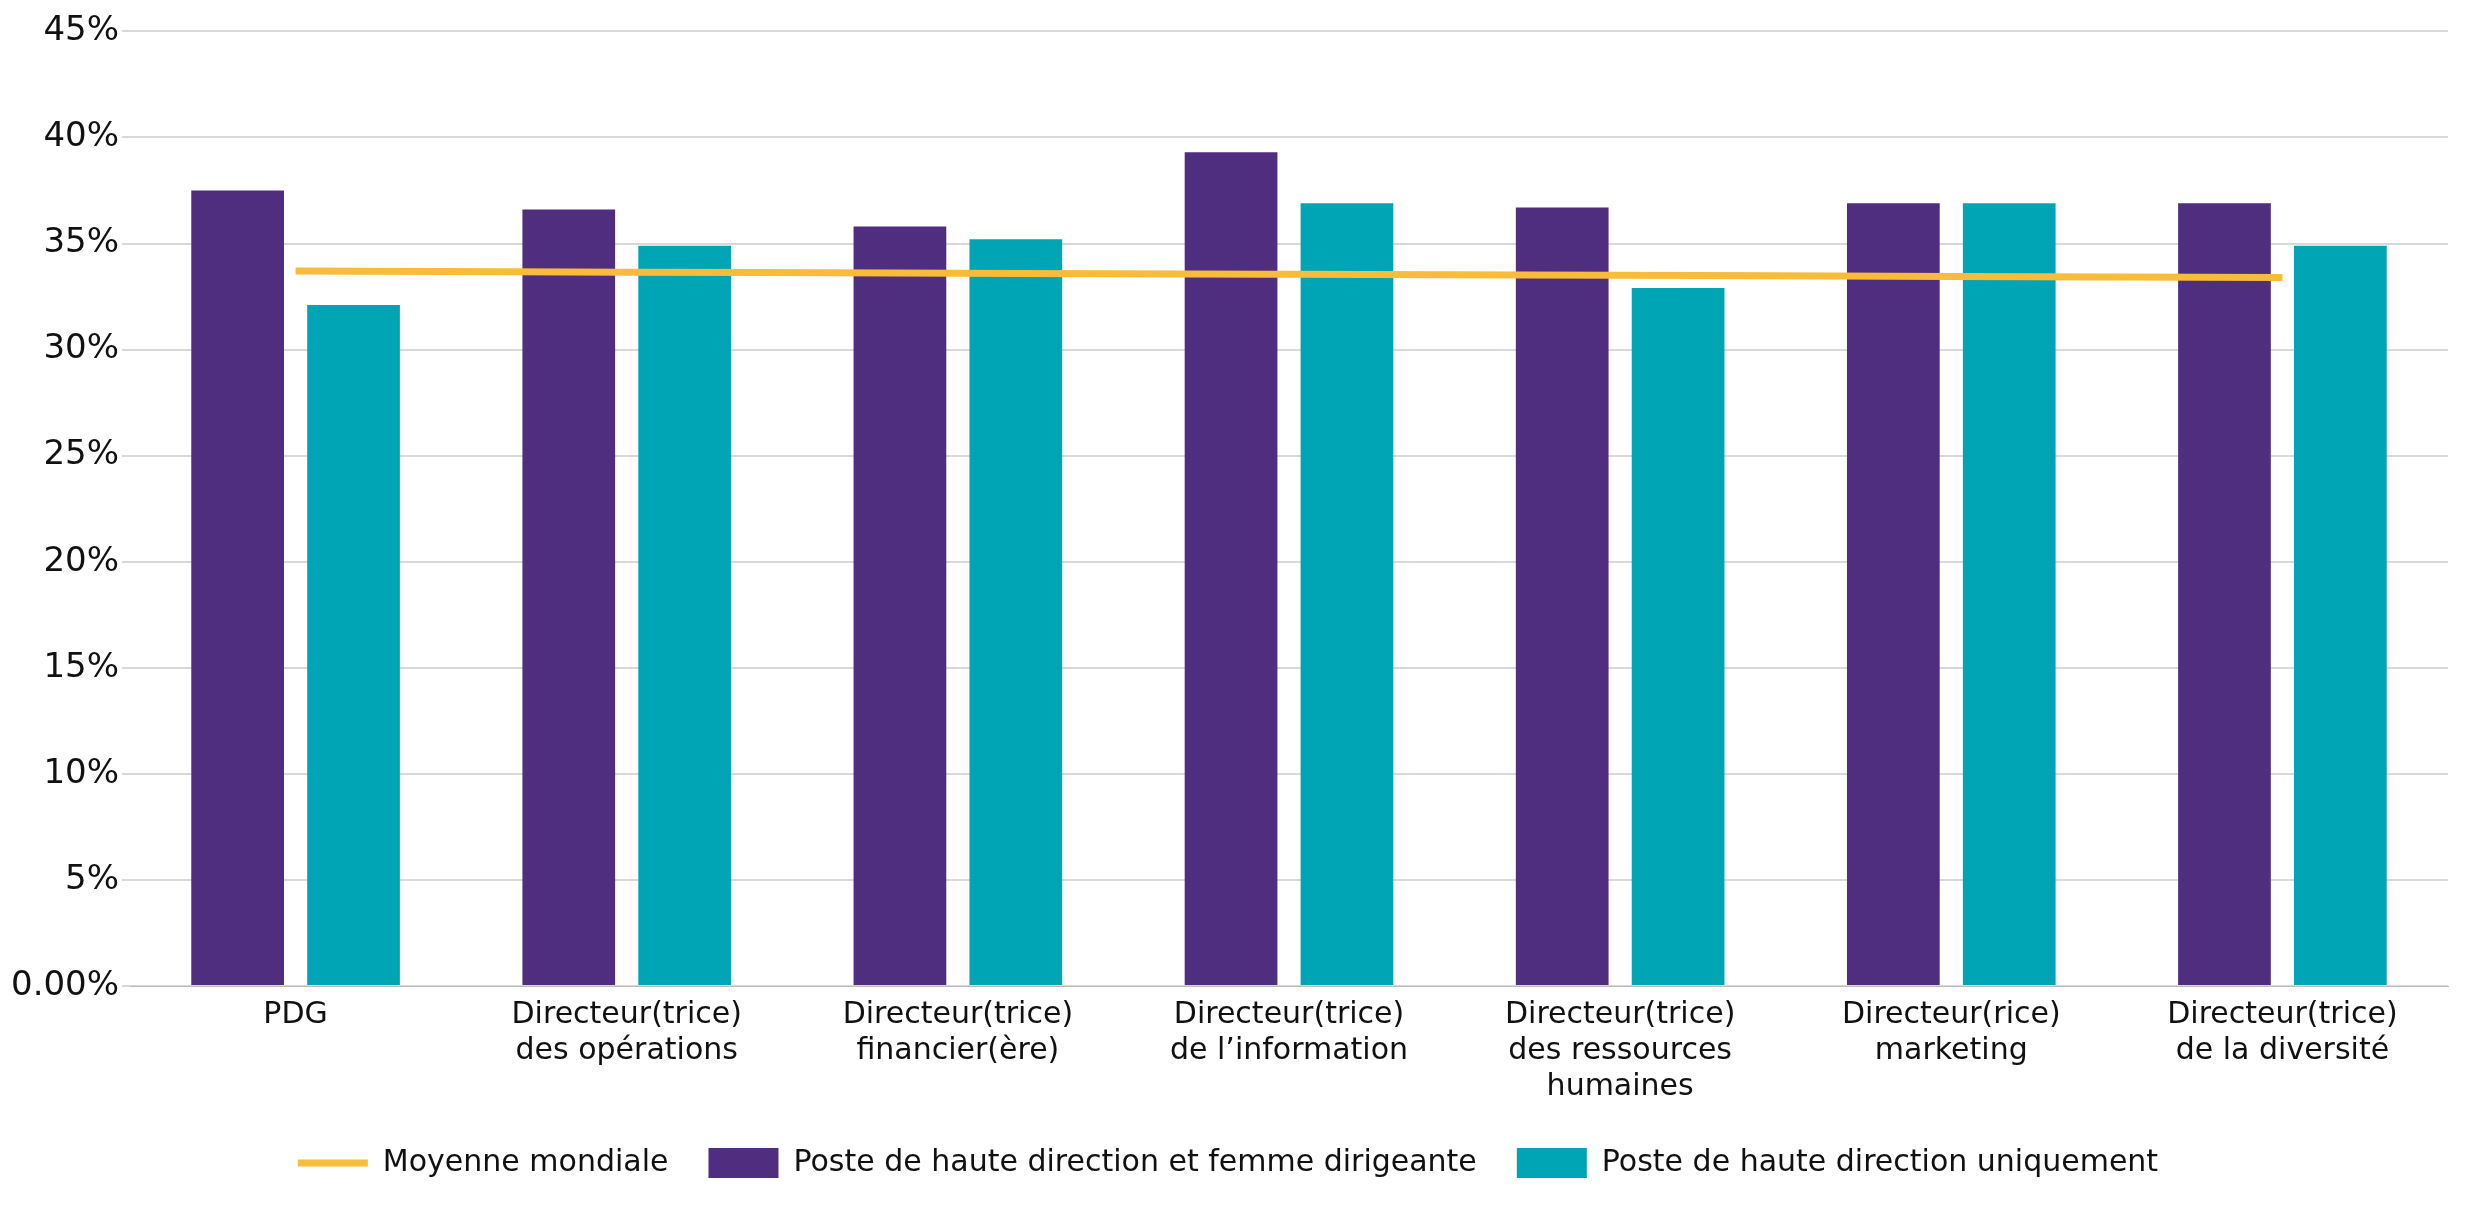 The width and height of the screenshot is (2484, 1210). Describe the element at coordinates (81, 134) in the screenshot. I see `y-tick-label: 40%` at that location.